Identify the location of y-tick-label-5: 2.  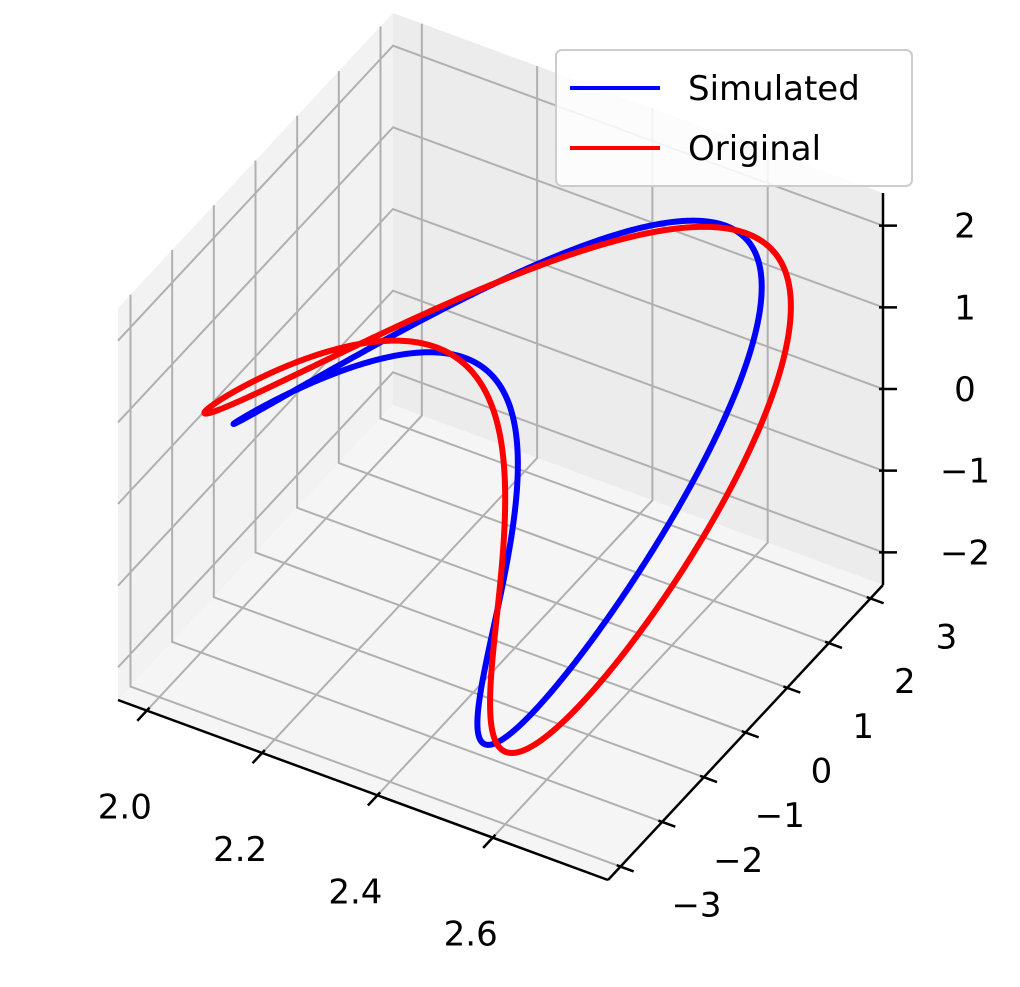
(905, 682).